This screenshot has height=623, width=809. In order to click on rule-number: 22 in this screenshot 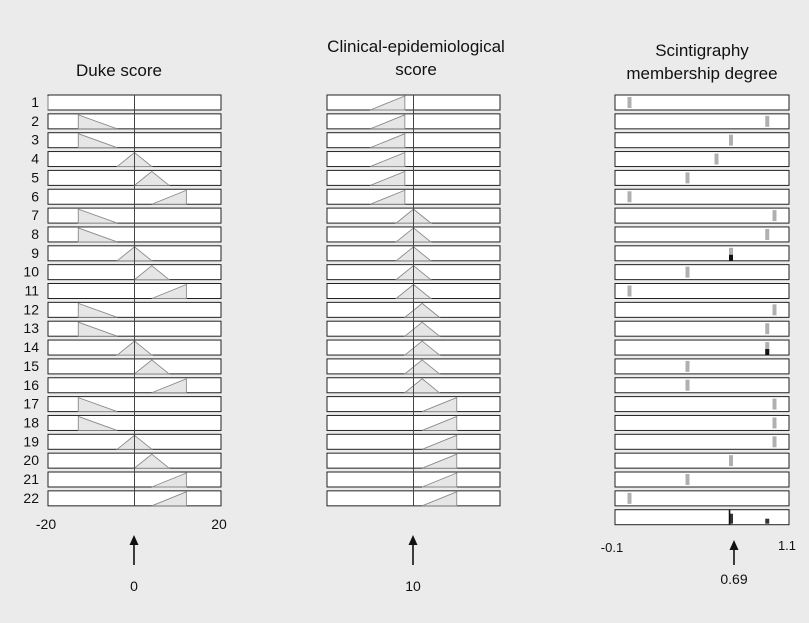, I will do `click(31, 498)`.